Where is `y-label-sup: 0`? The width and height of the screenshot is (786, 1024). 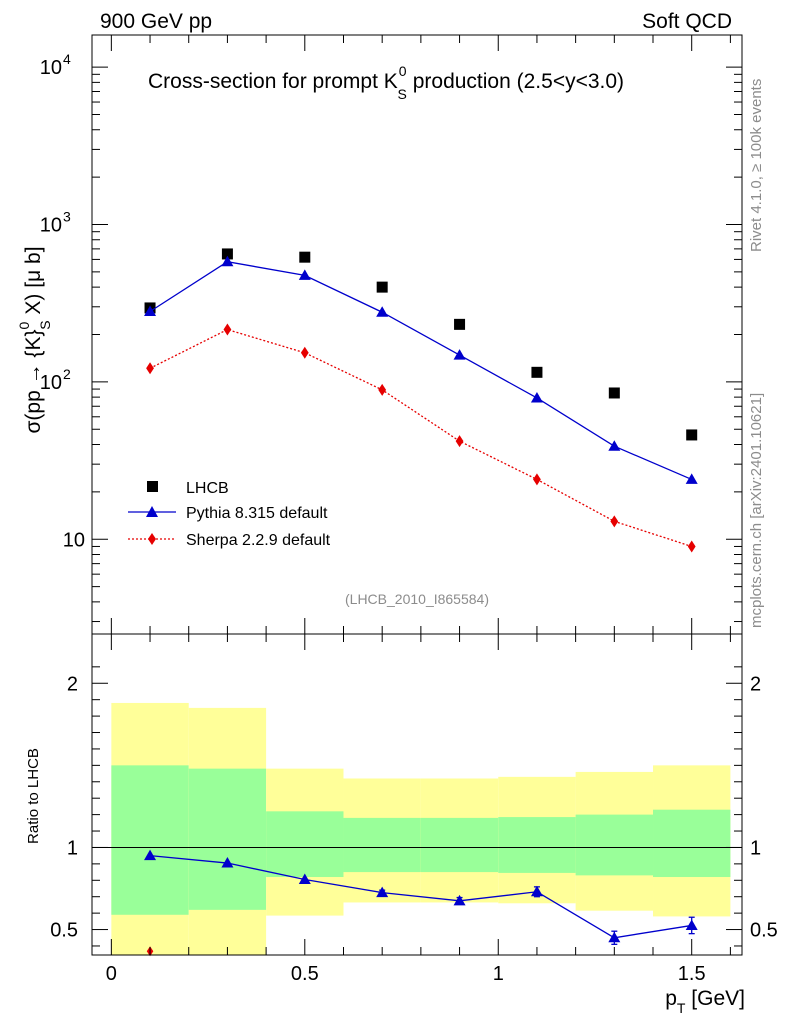
y-label-sup: 0 is located at coordinates (24, 326).